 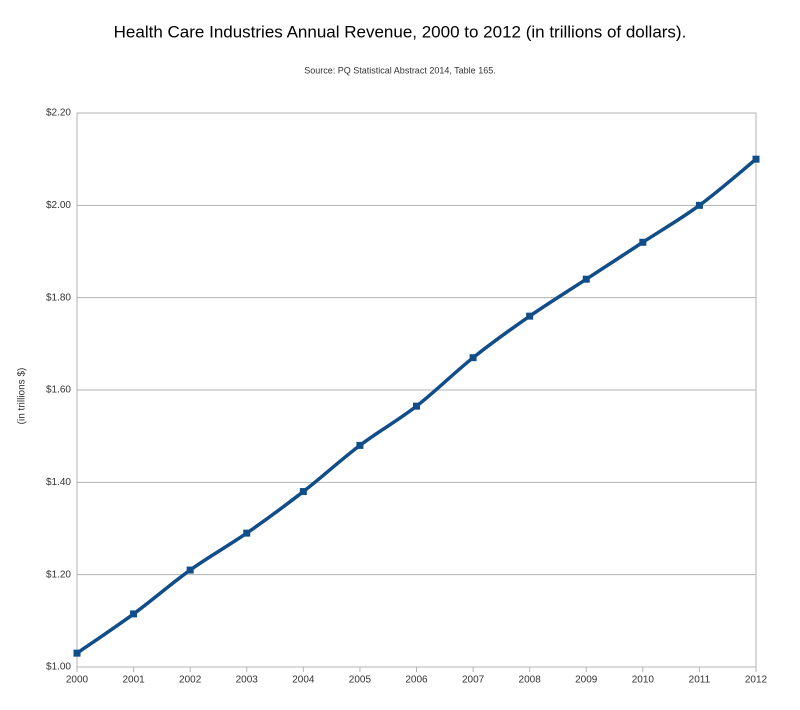 What do you see at coordinates (756, 680) in the screenshot?
I see `x-tick-label: 2012` at bounding box center [756, 680].